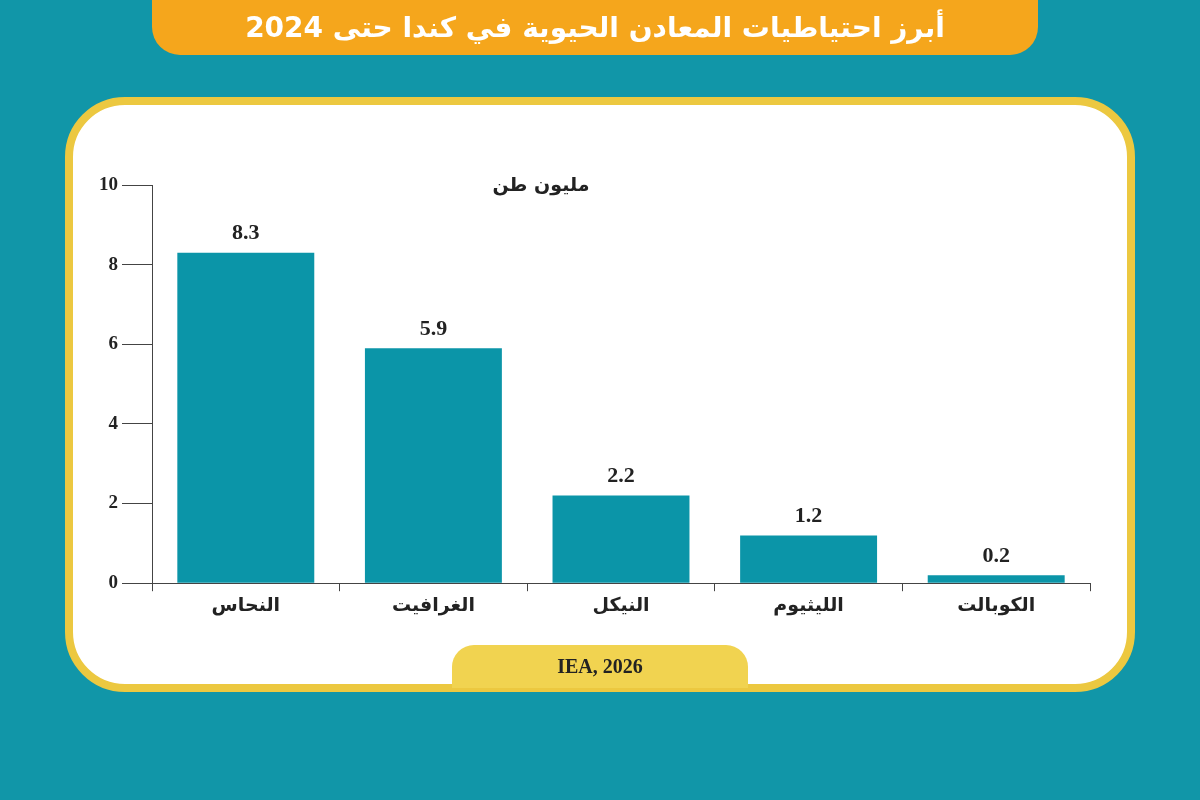 This screenshot has width=1200, height=800. Describe the element at coordinates (595, 27) in the screenshot. I see `chart-title: أبرز احتياطيات المعادن الحيوية في كندا حتى 2024` at that location.